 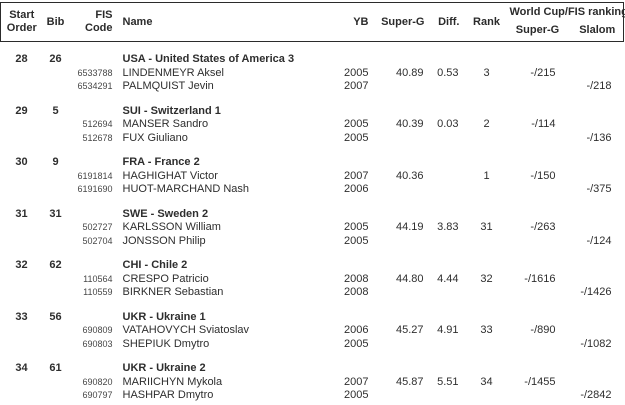 What do you see at coordinates (486, 22) in the screenshot?
I see `col-header-rank: Rank` at bounding box center [486, 22].